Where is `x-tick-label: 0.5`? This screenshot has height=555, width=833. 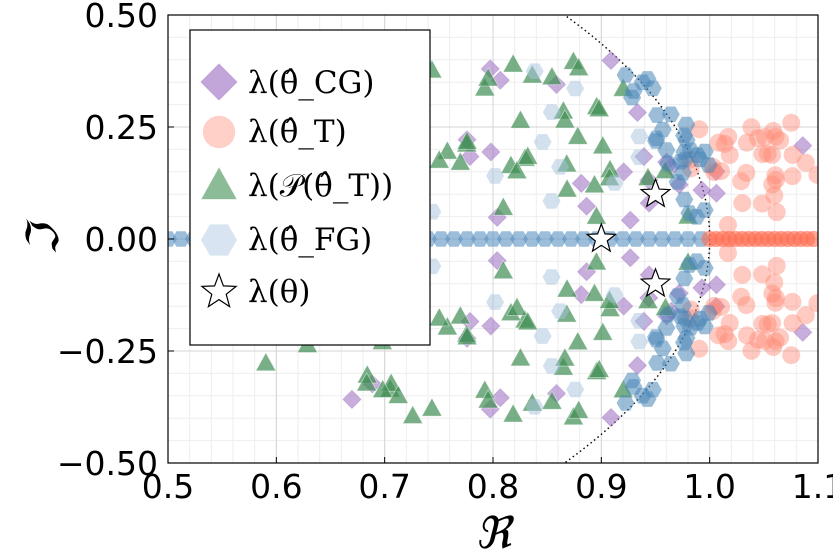 x-tick-label: 0.5 is located at coordinates (168, 486).